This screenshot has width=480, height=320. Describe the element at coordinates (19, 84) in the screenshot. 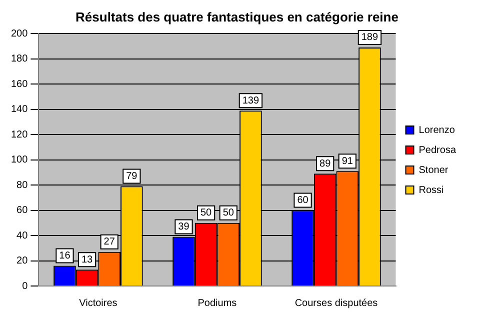

I see `y-tick-label: 160` at that location.